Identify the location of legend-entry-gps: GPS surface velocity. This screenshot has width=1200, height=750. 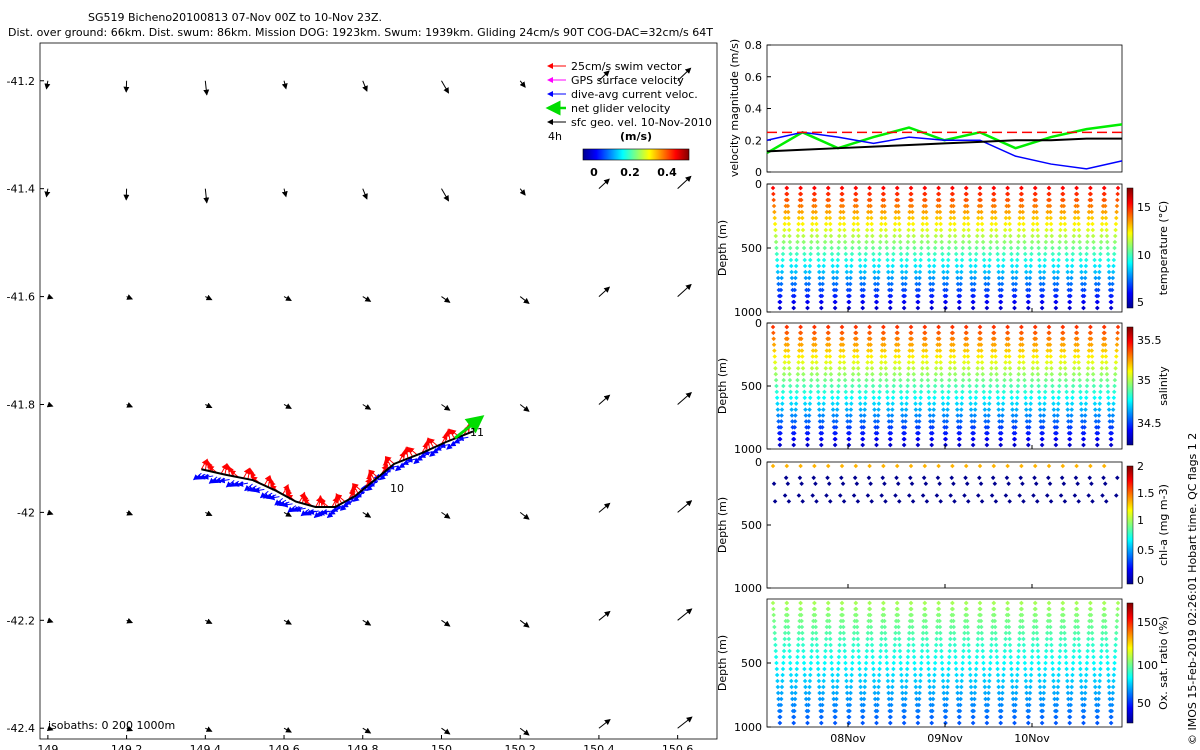
(615, 80).